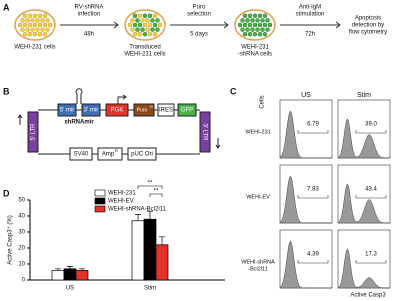  Describe the element at coordinates (199, 35) in the screenshot. I see `label: 5 days` at that location.